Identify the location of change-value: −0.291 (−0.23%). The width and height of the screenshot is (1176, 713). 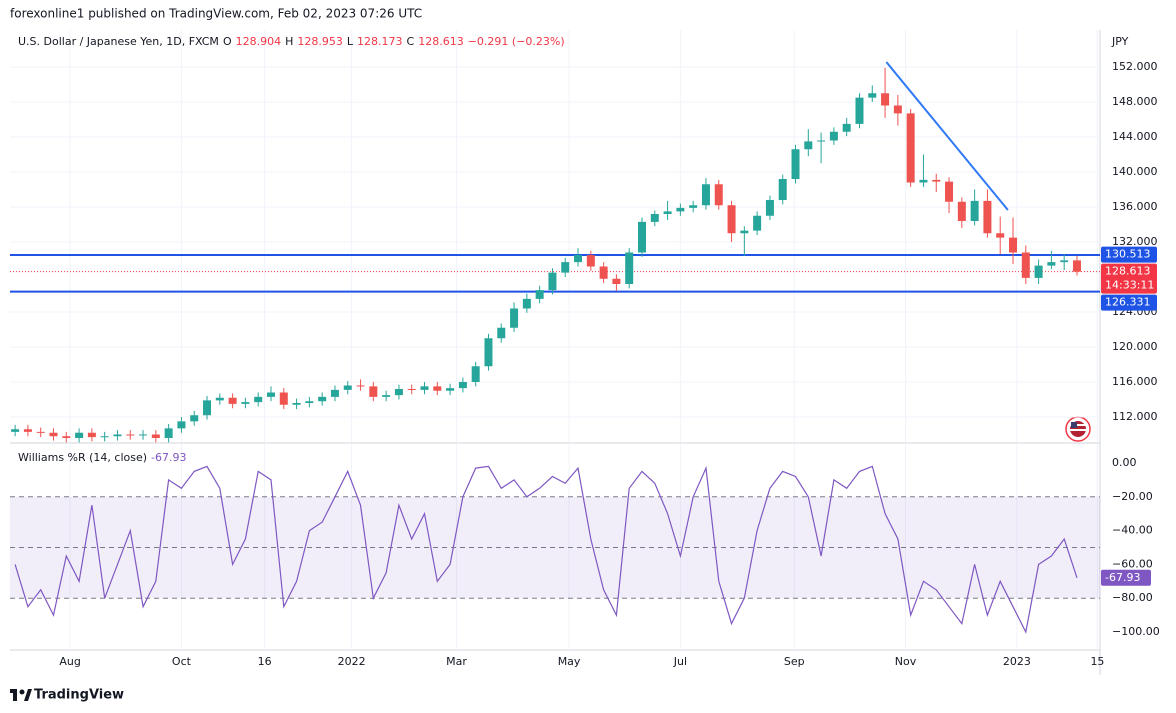
(516, 41).